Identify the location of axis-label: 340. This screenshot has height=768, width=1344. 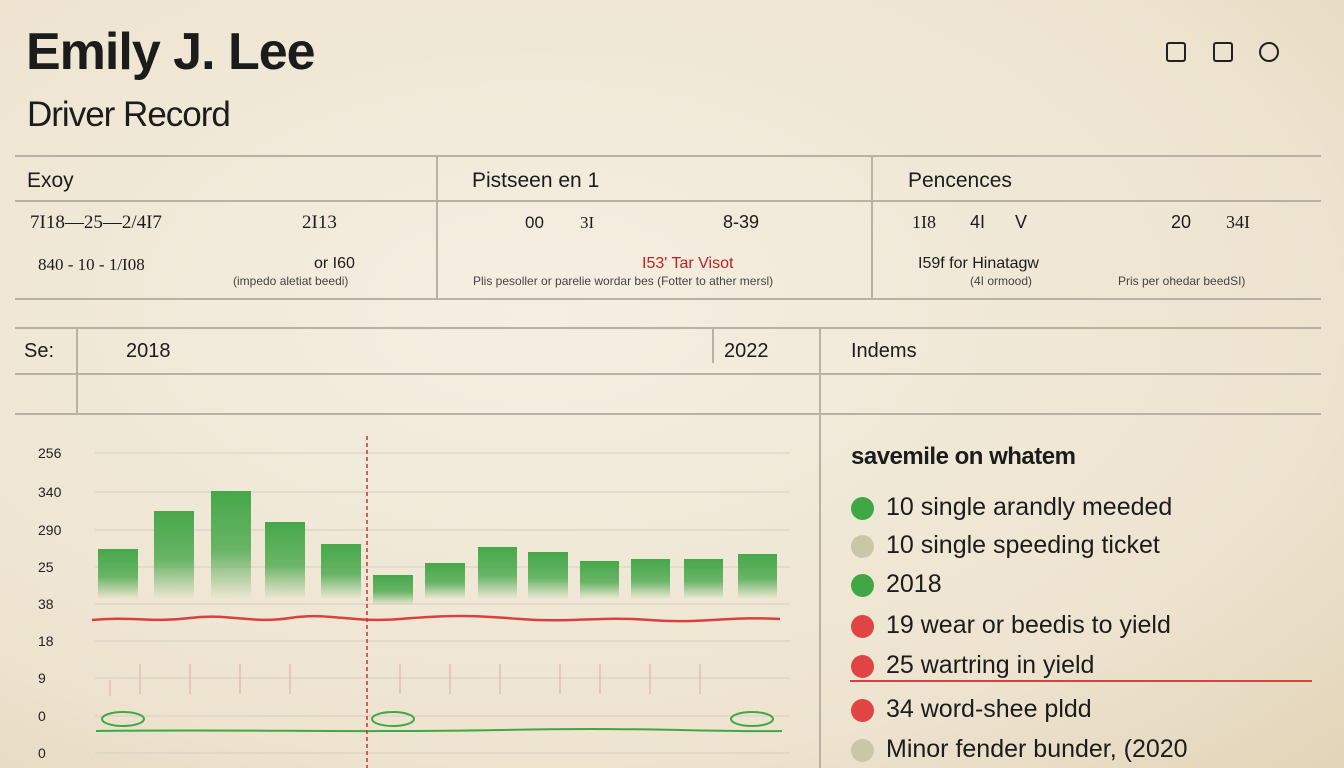
(50, 492).